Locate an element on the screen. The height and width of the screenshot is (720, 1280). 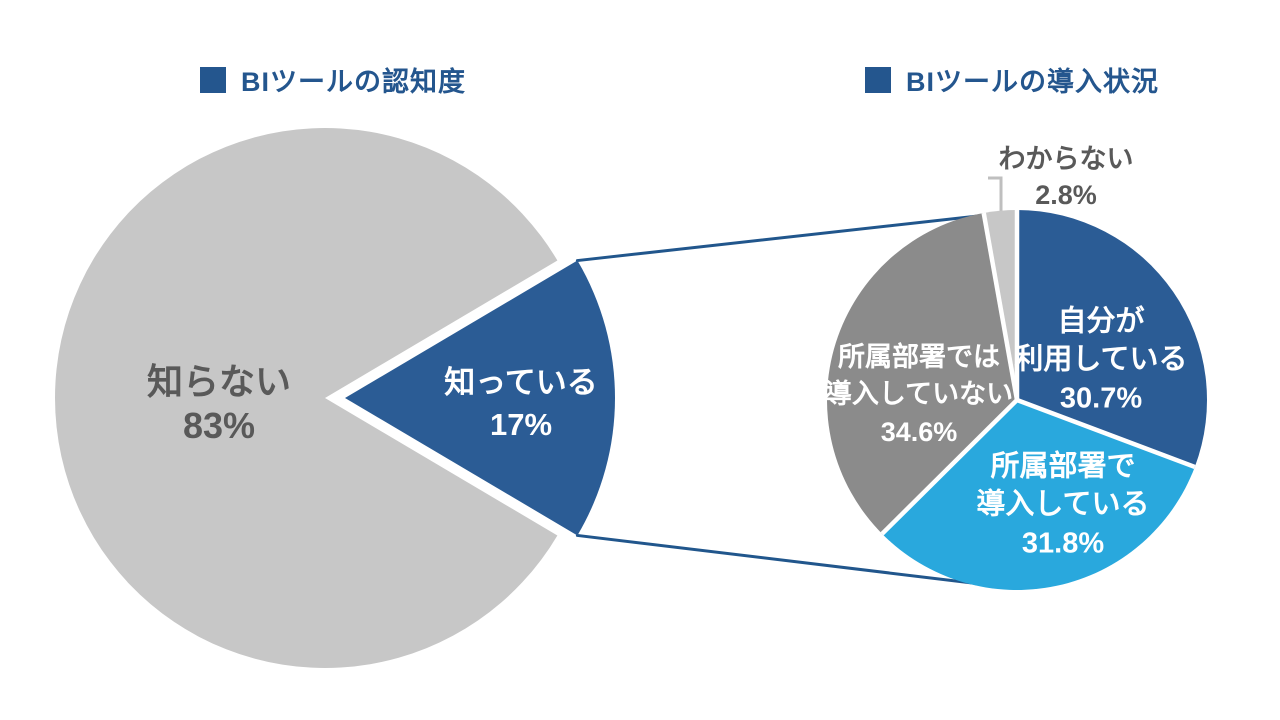
label-using-personally: 自分が 利用している 30.7% is located at coordinates (1100, 360).